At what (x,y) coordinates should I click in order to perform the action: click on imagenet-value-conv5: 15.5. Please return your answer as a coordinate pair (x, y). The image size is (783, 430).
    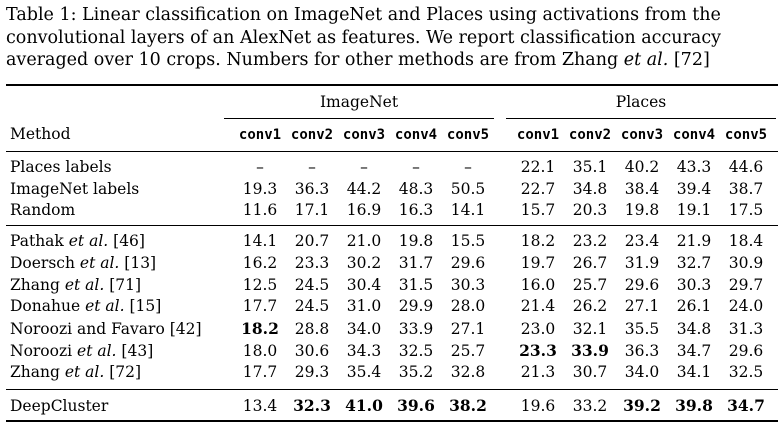
    Looking at the image, I should click on (468, 241).